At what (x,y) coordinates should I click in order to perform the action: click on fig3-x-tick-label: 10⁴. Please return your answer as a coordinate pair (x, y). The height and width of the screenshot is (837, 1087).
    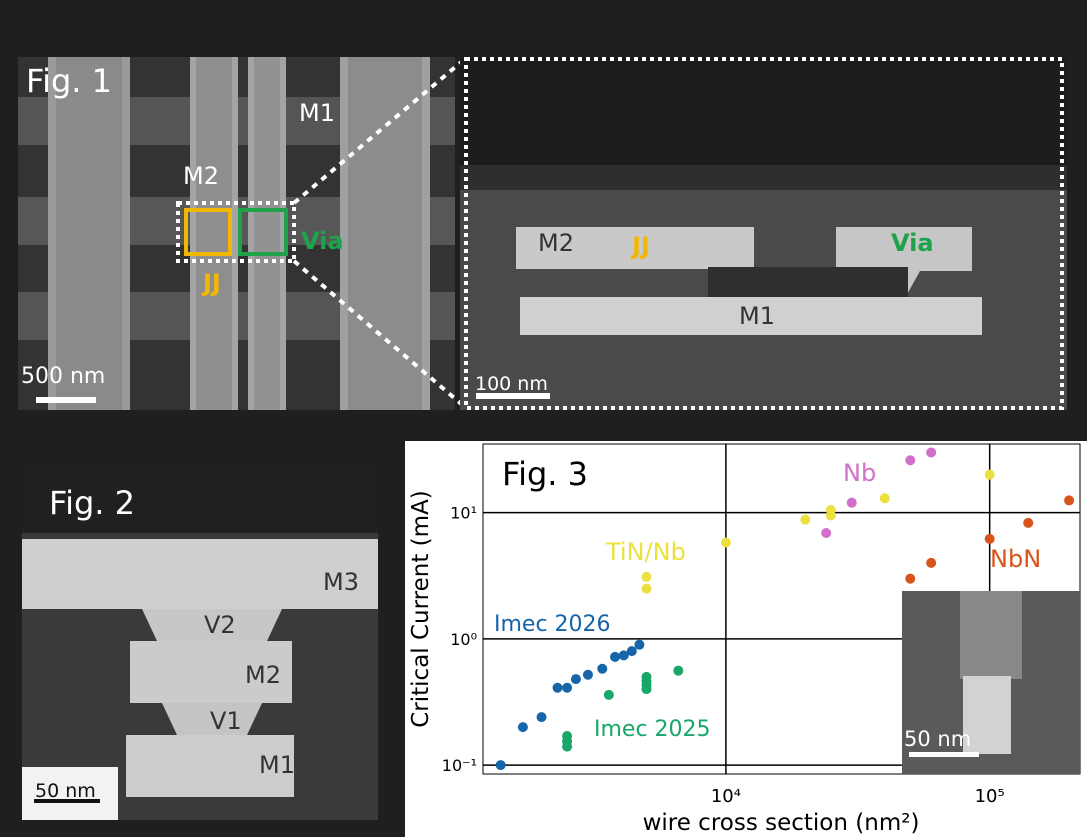
    Looking at the image, I should click on (726, 796).